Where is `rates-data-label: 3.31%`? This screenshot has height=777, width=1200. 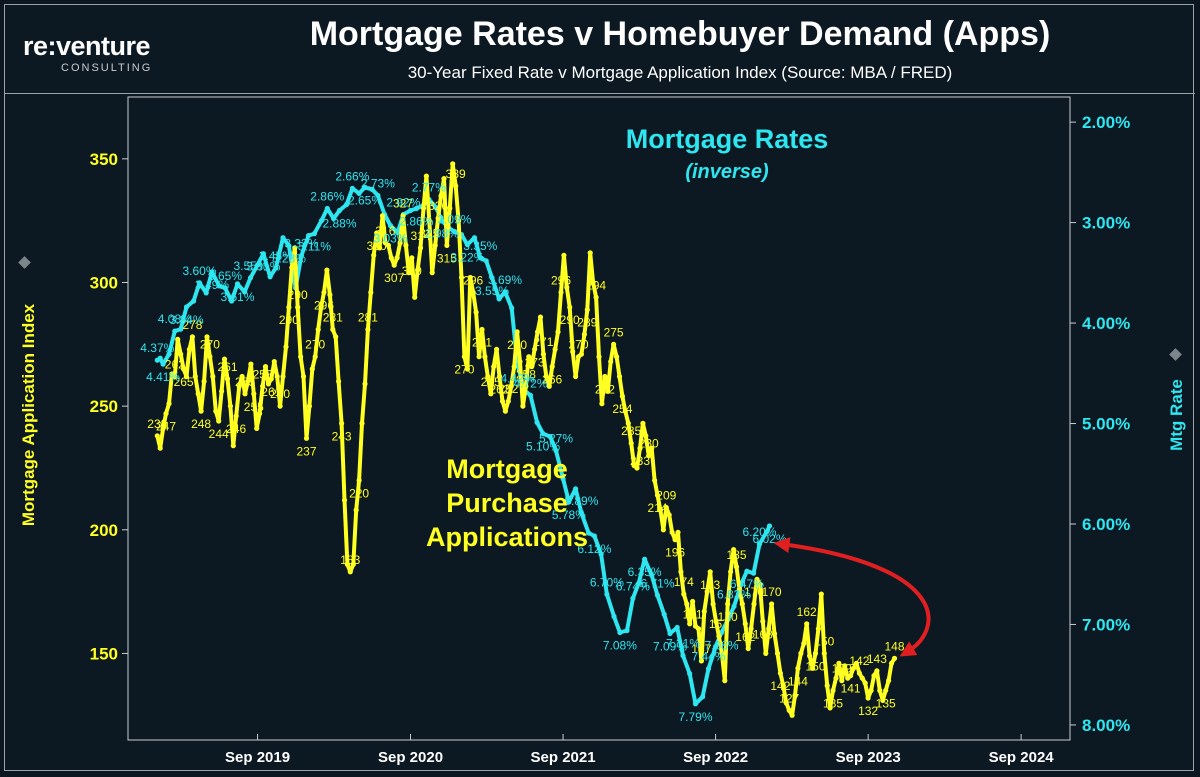
rates-data-label: 3.31% is located at coordinates (263, 267).